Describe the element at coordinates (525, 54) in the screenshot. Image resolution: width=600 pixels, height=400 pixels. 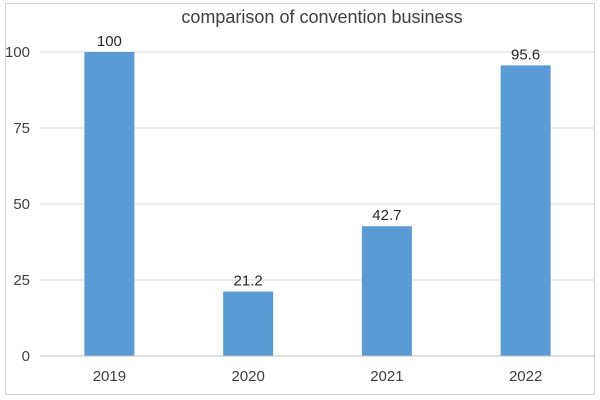
I see `data-label-2022: 95.6` at that location.